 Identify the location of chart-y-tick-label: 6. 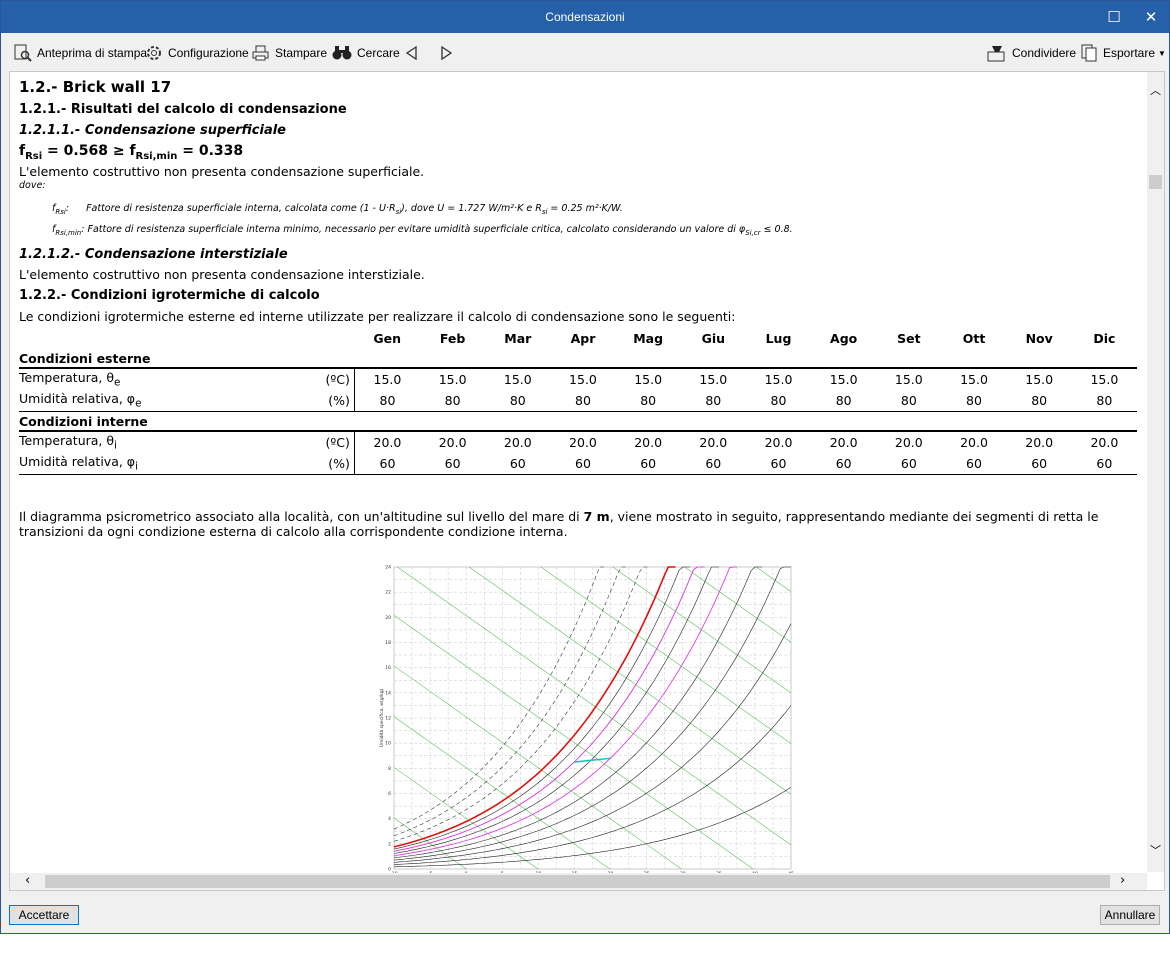
(389, 794).